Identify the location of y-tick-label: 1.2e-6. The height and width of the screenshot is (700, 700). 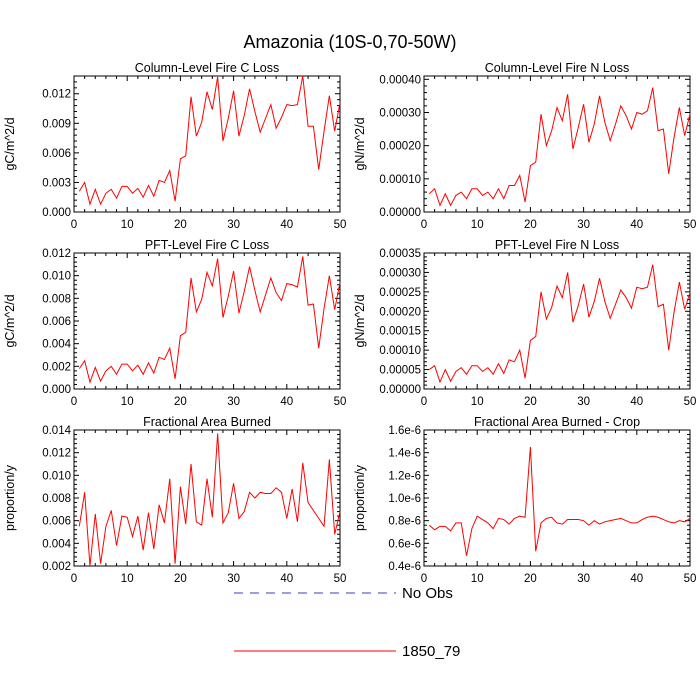
(404, 476).